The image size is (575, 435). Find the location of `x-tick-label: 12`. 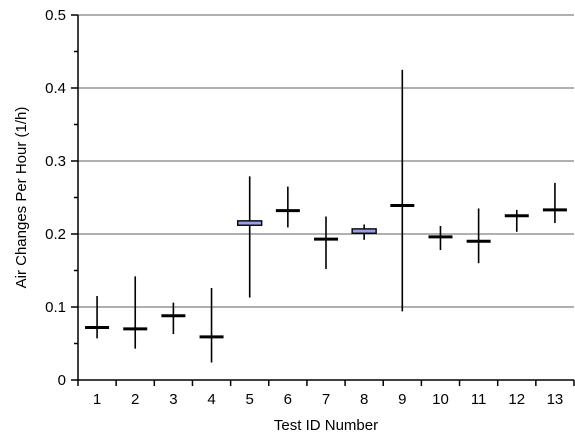

x-tick-label: 12 is located at coordinates (516, 399).